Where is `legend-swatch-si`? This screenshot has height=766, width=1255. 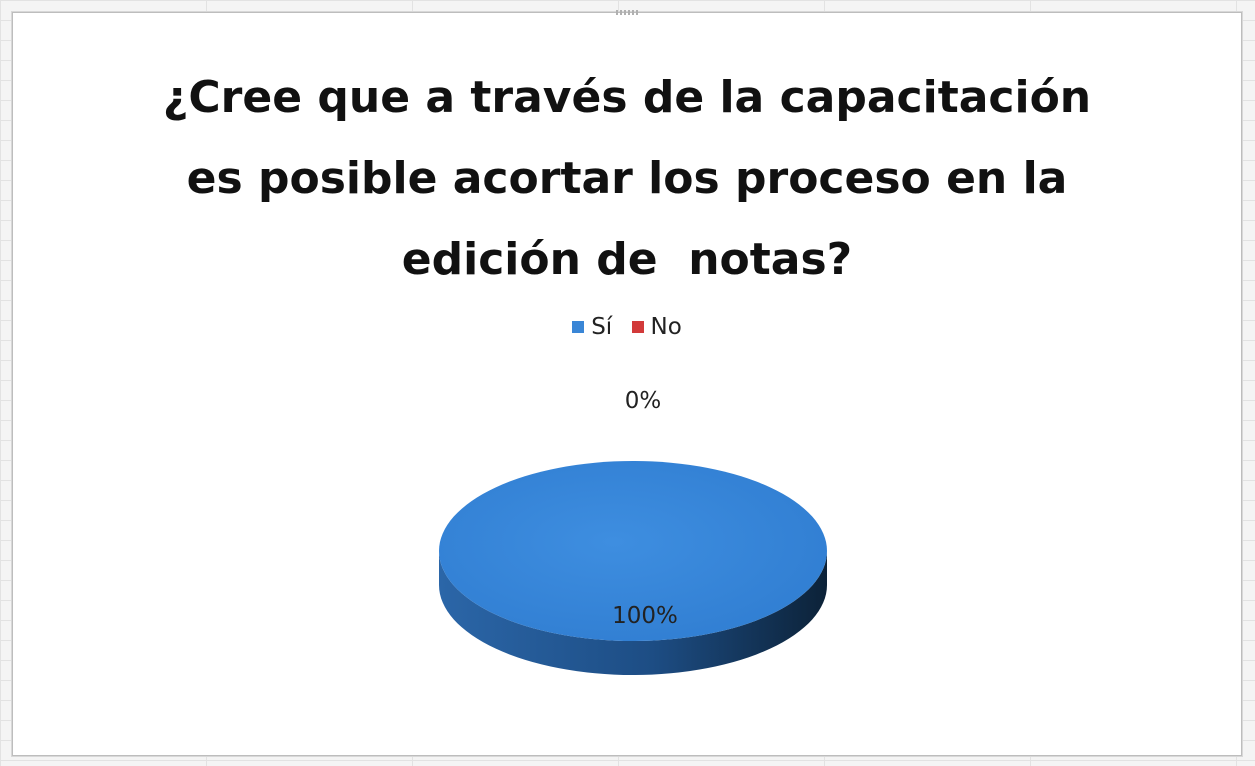
legend-swatch-si is located at coordinates (578, 327).